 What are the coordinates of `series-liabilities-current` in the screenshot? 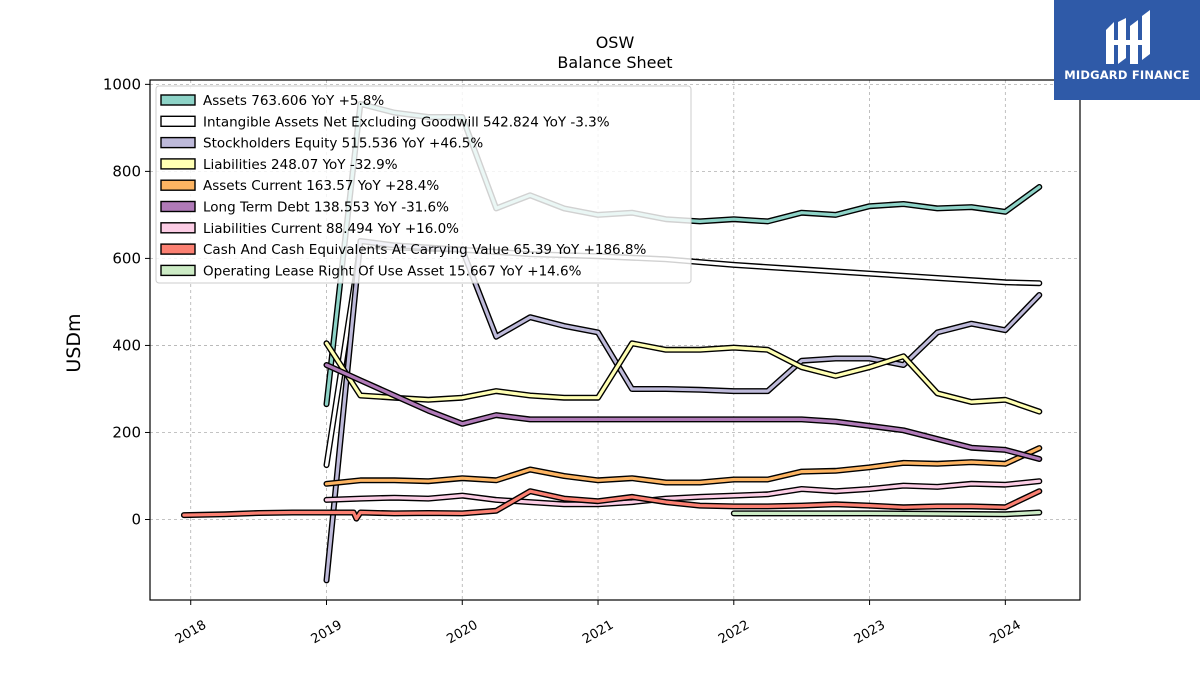 It's located at (683, 493).